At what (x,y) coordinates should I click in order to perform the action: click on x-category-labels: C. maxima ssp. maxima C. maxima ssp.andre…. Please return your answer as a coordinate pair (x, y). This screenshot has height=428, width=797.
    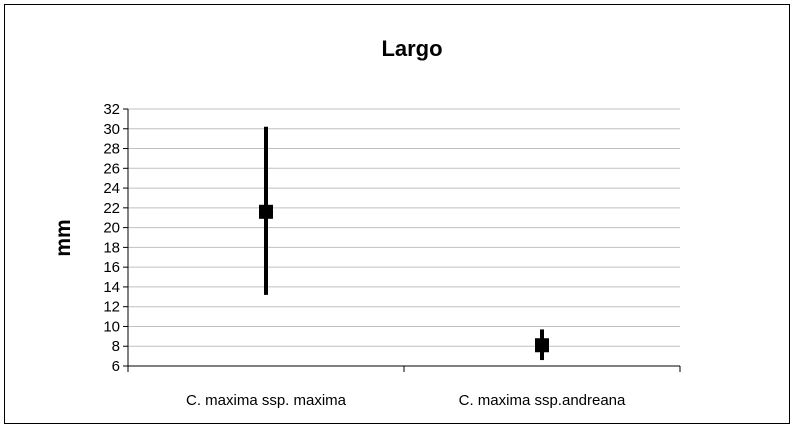
    Looking at the image, I should click on (406, 400).